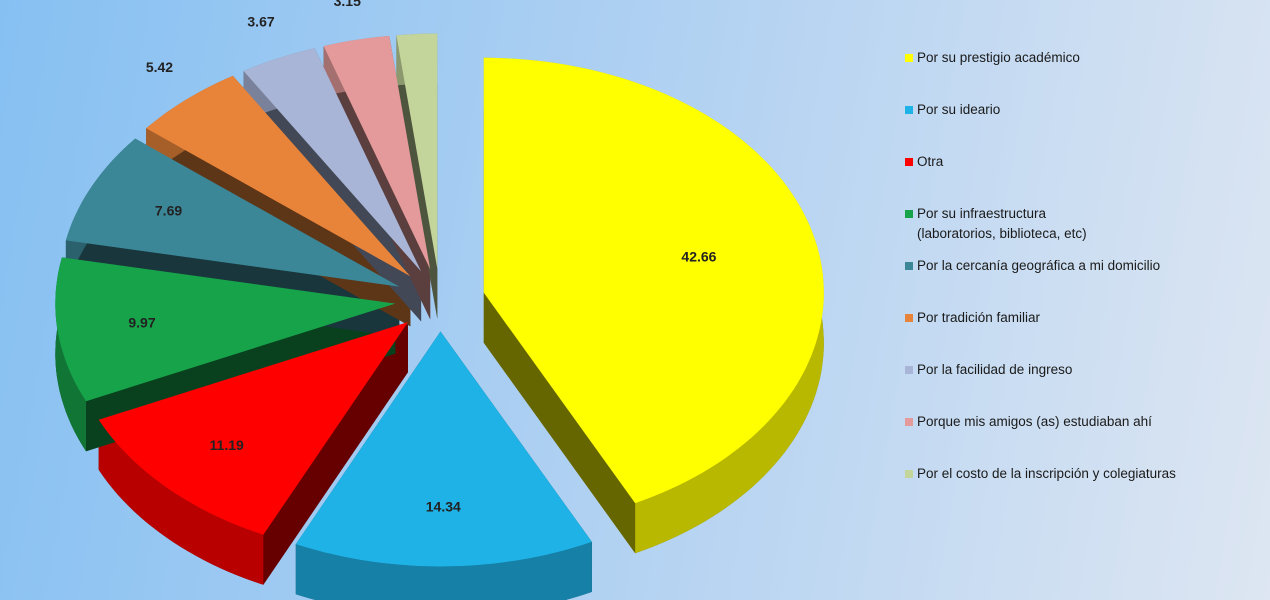  I want to click on legend-entry: Por su prestigio académico, so click(992, 58).